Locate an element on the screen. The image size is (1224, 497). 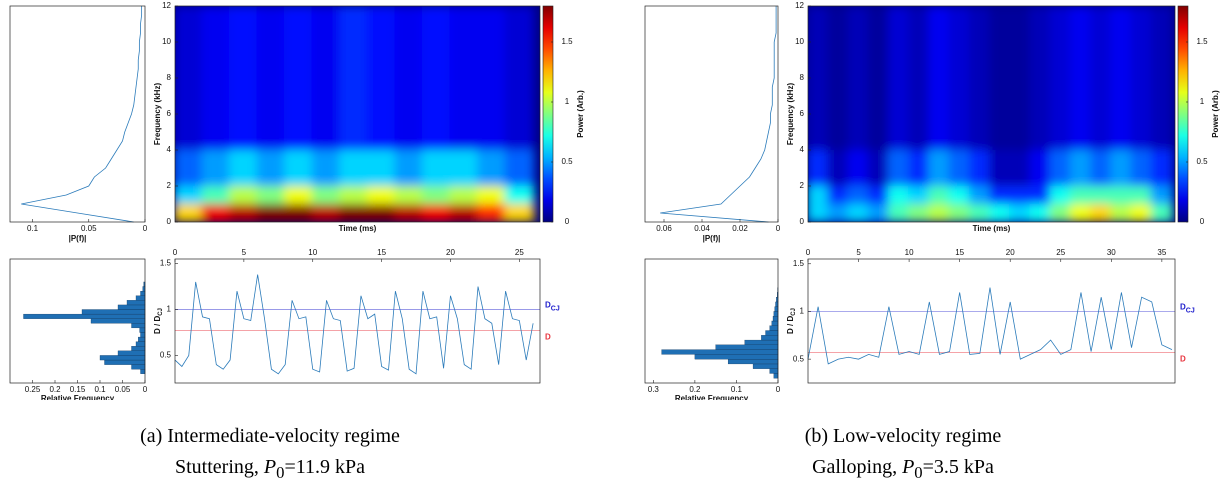
caption-regime: Galloping, P0=3.5 kPa is located at coordinates (903, 470).